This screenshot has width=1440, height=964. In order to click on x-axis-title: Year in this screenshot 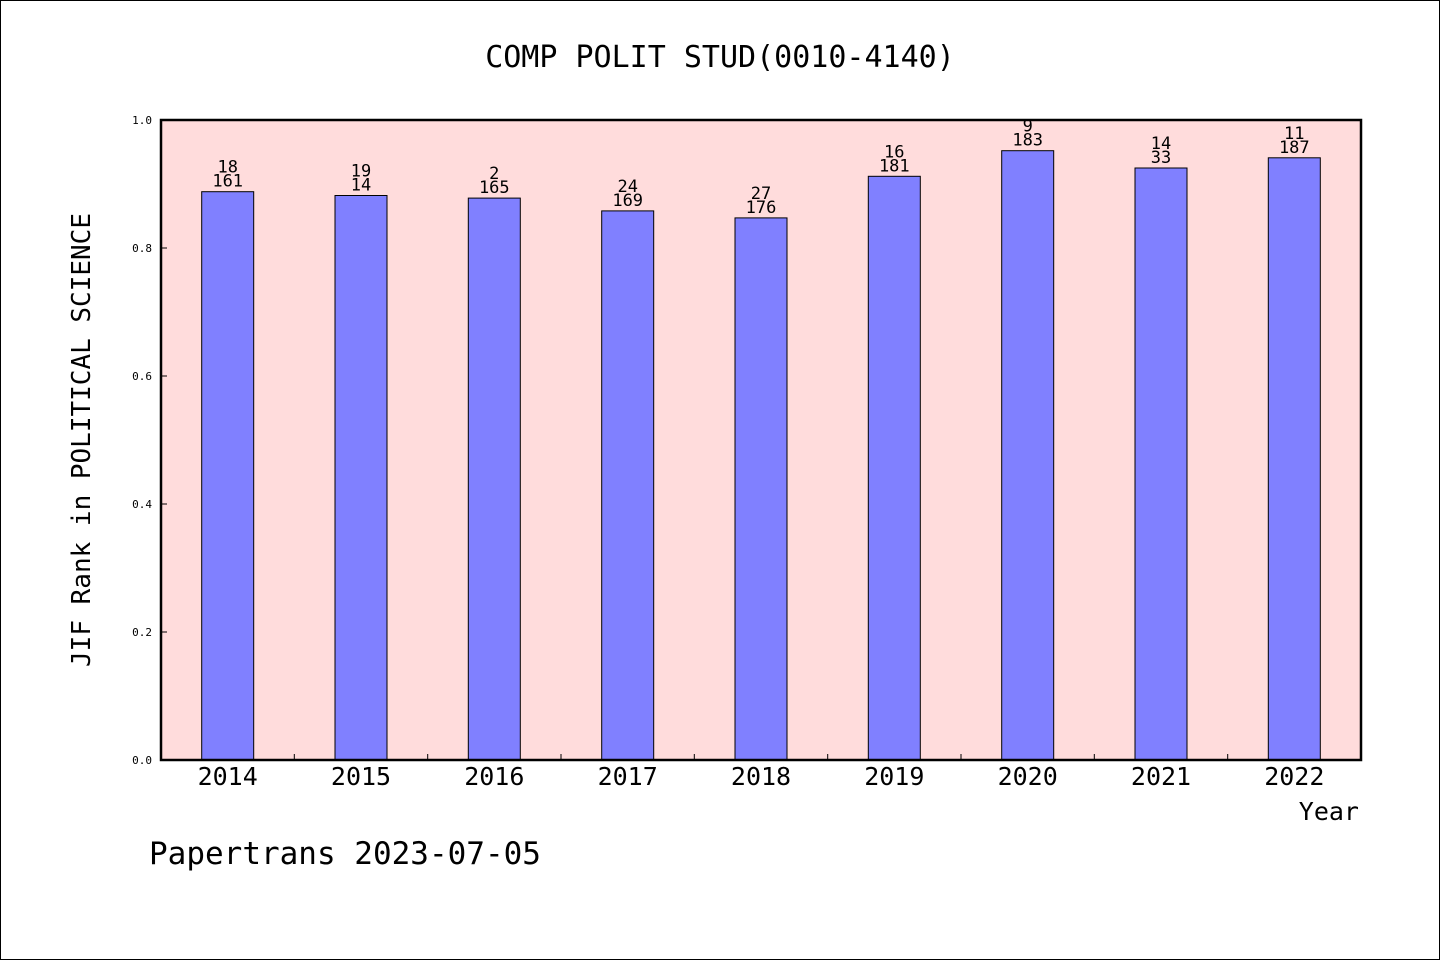, I will do `click(1329, 811)`.